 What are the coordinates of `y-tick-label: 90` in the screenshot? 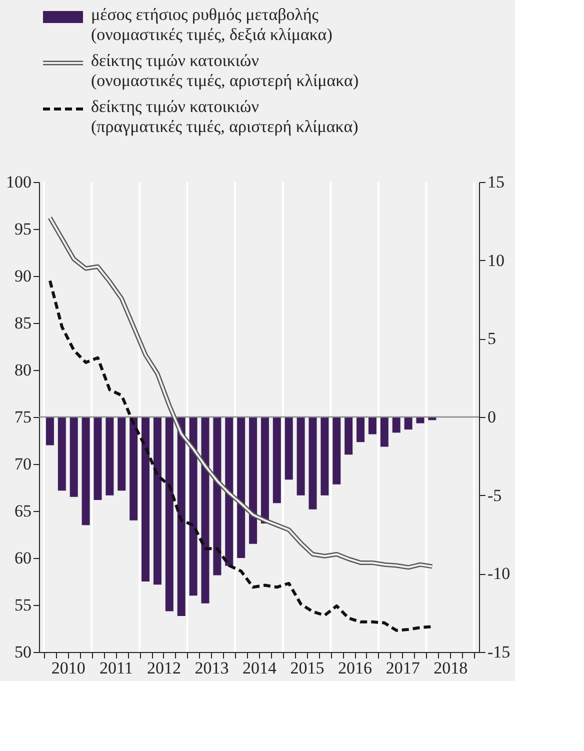 It's located at (23, 276).